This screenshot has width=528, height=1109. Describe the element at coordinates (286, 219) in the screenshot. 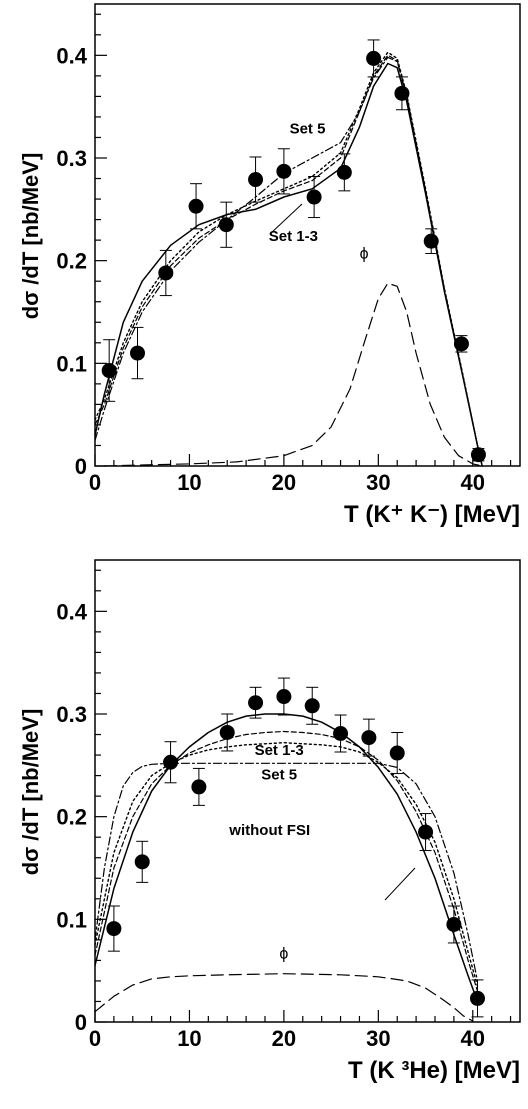

I see `set13-pointer-top` at that location.